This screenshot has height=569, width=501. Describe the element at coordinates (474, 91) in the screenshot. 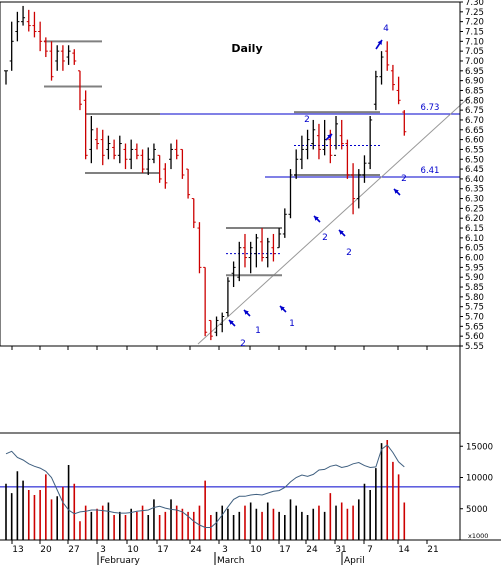

I see `price-tick-label: 6.85` at that location.